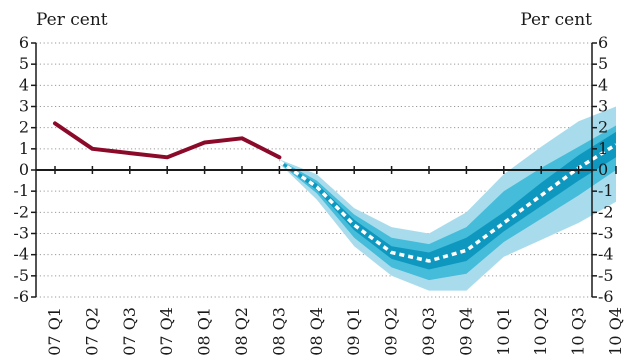  I want to click on x-tick-label: 10 Q2, so click(540, 331).